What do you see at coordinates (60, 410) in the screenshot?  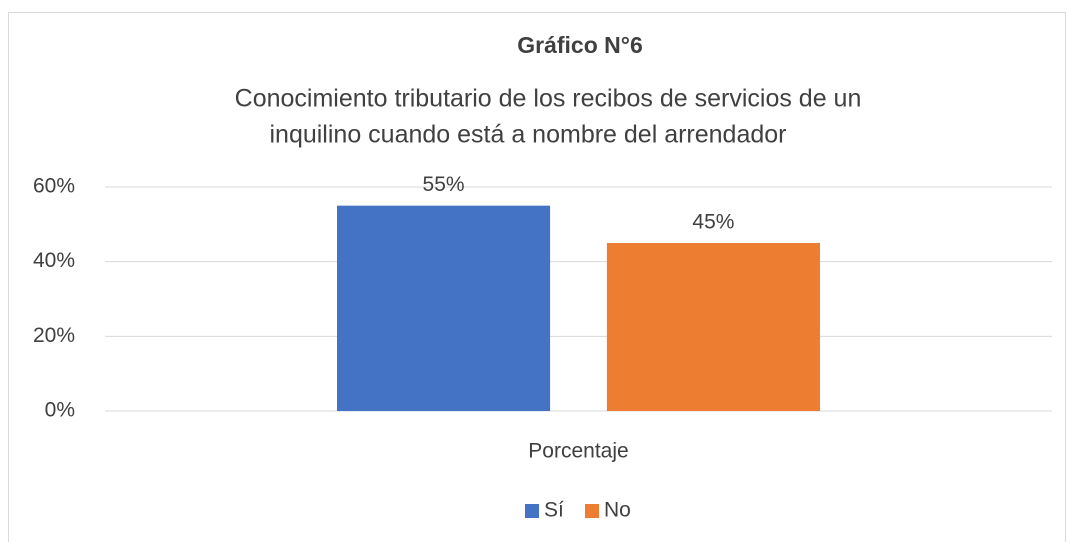 I see `y-tick-label: 0%` at bounding box center [60, 410].